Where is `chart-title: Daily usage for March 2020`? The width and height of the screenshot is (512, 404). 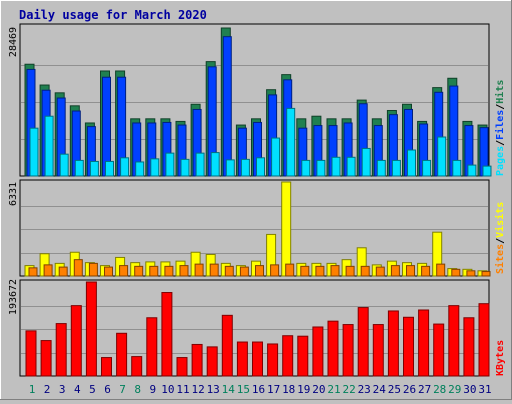
chart-title: Daily usage for March 2020 is located at coordinates (113, 15).